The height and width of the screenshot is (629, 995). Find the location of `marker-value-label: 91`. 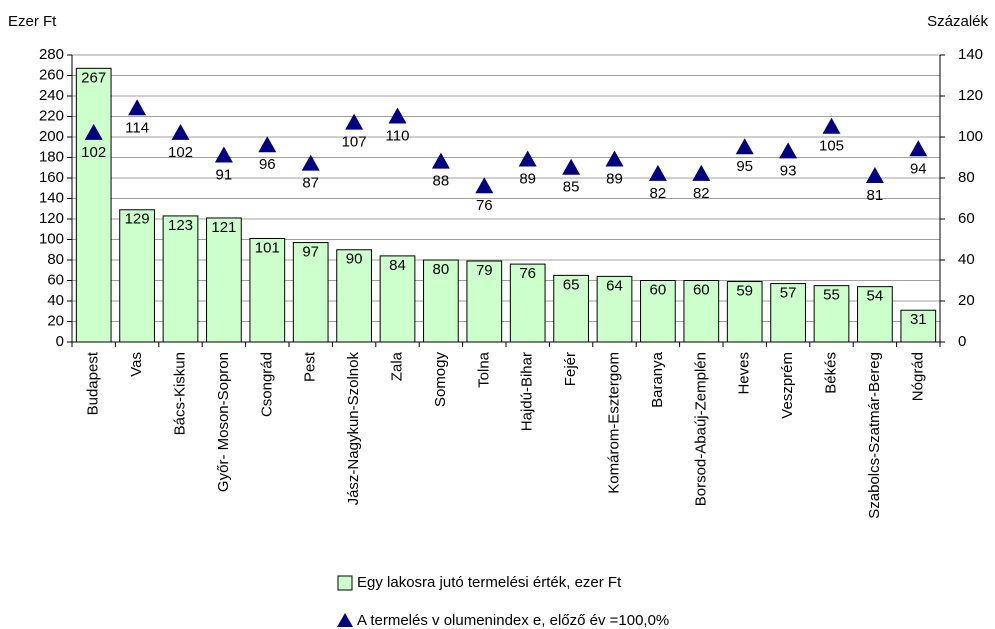

marker-value-label: 91 is located at coordinates (224, 174).